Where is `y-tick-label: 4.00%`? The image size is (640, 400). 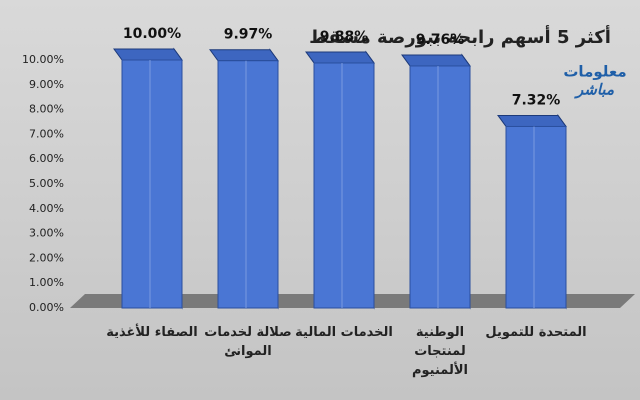 y-tick-label: 4.00% is located at coordinates (46, 208).